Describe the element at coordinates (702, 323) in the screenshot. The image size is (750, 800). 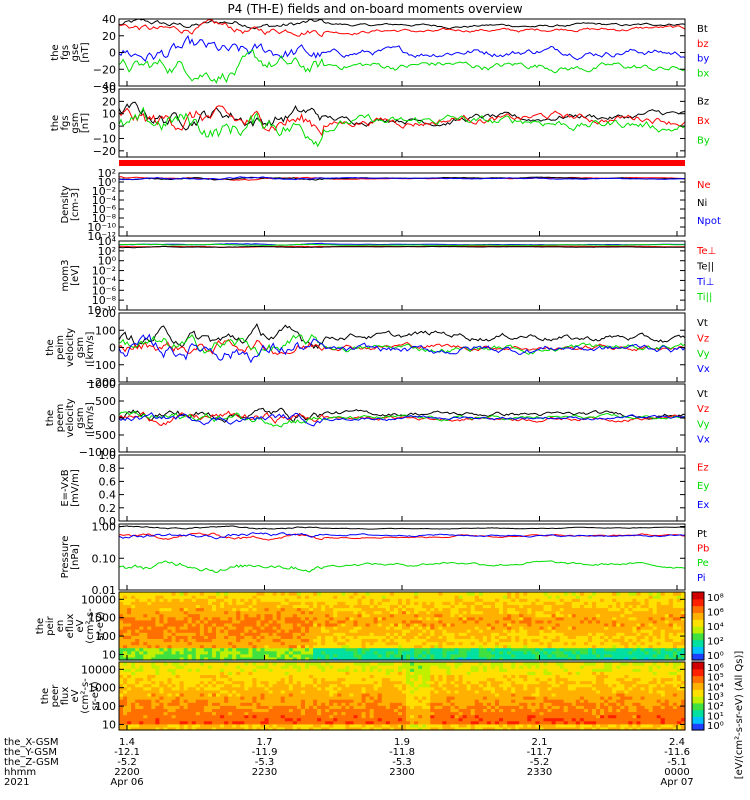
I see `legend-label-Vt: Vt` at that location.